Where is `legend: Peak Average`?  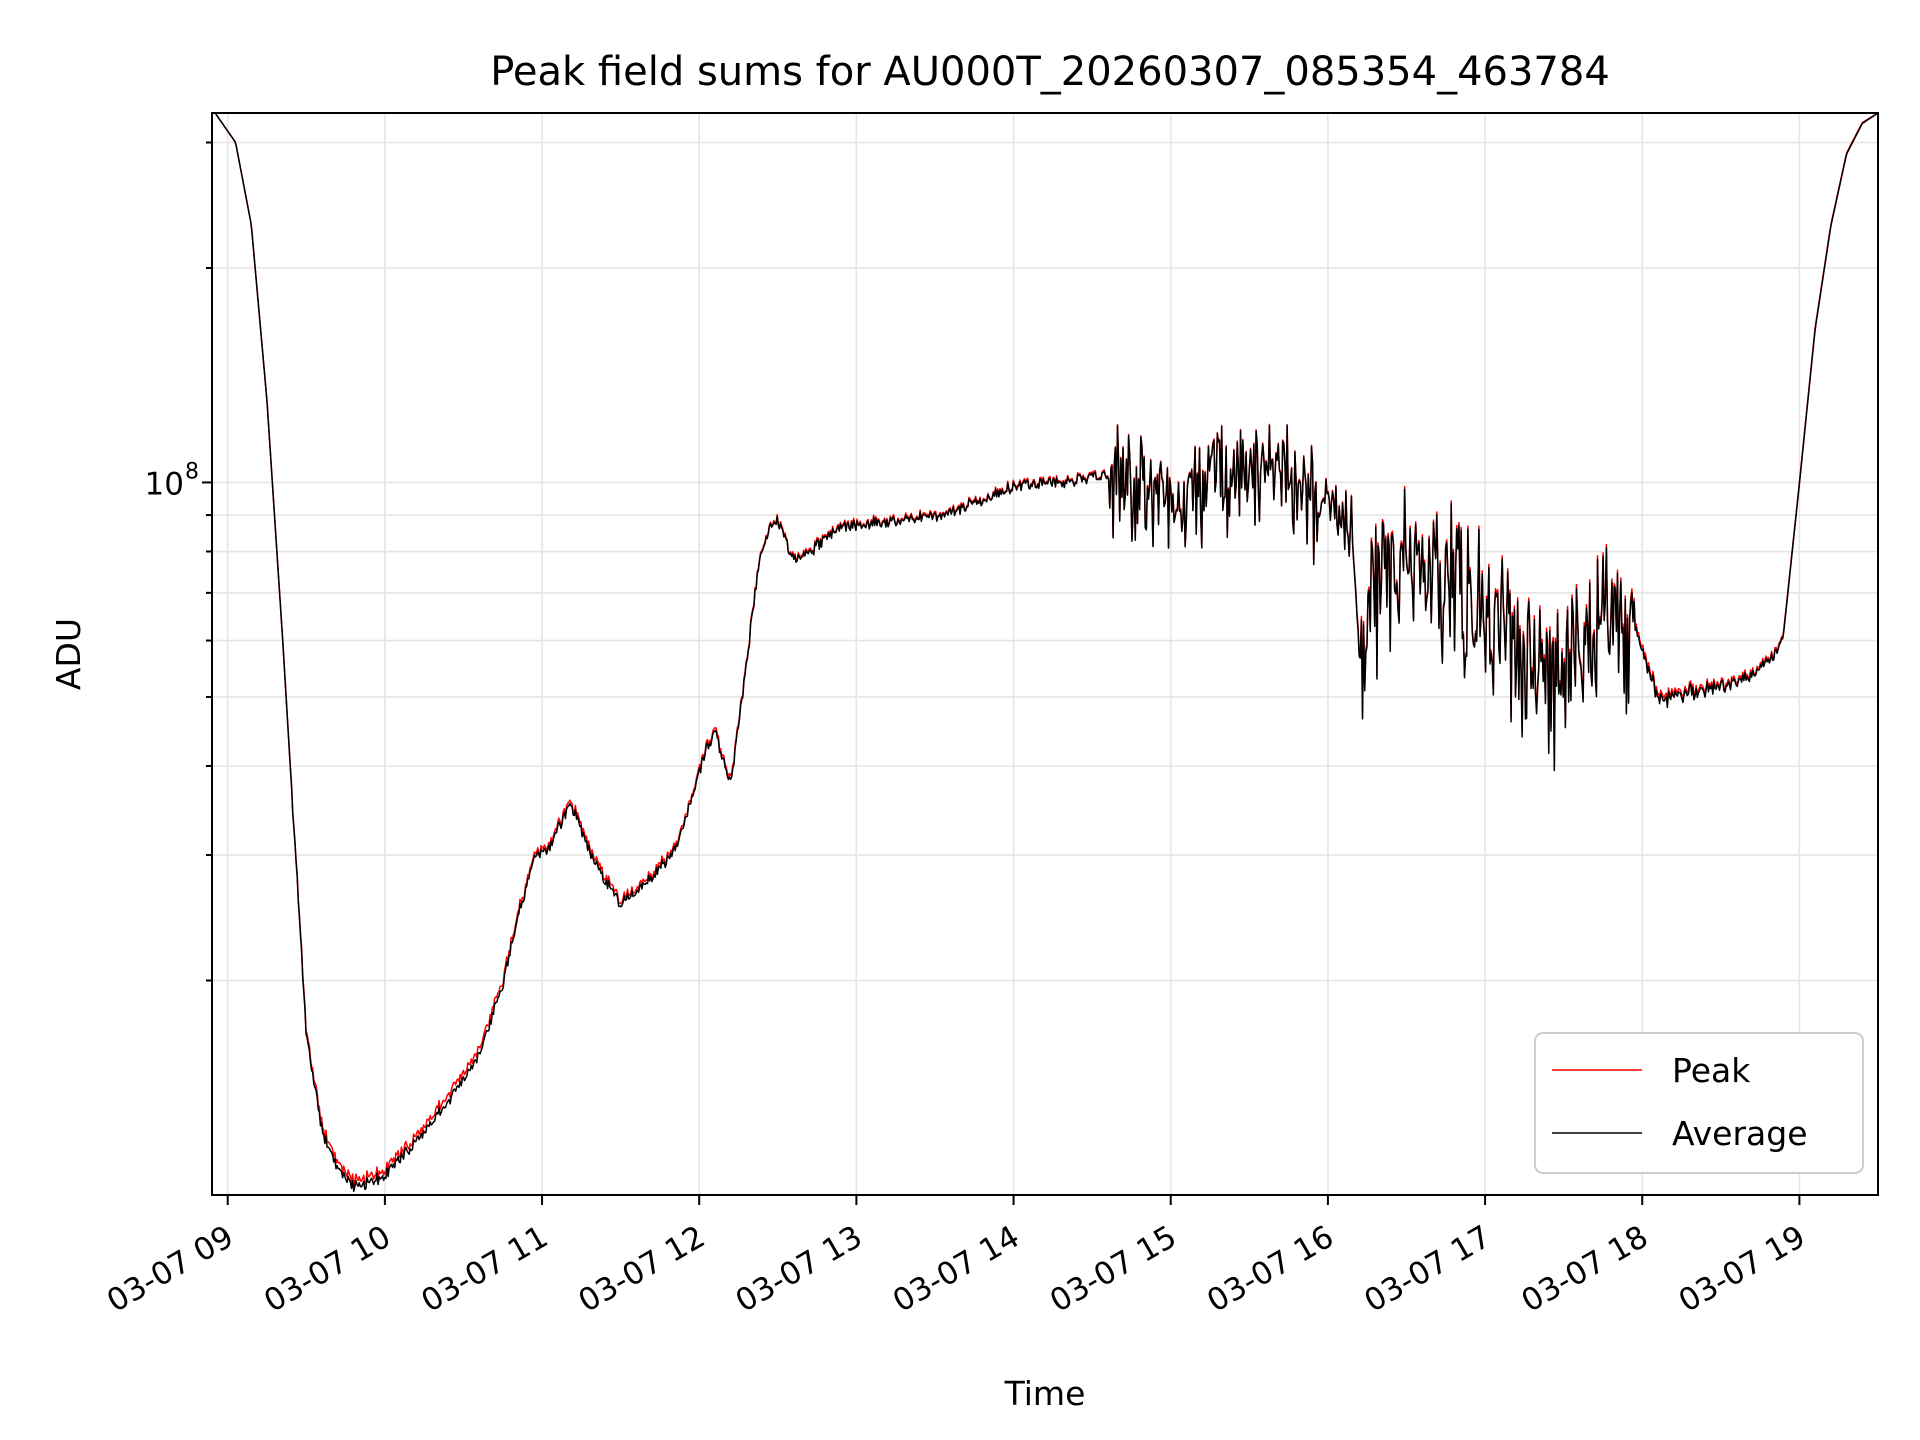 legend: Peak Average is located at coordinates (1699, 1103).